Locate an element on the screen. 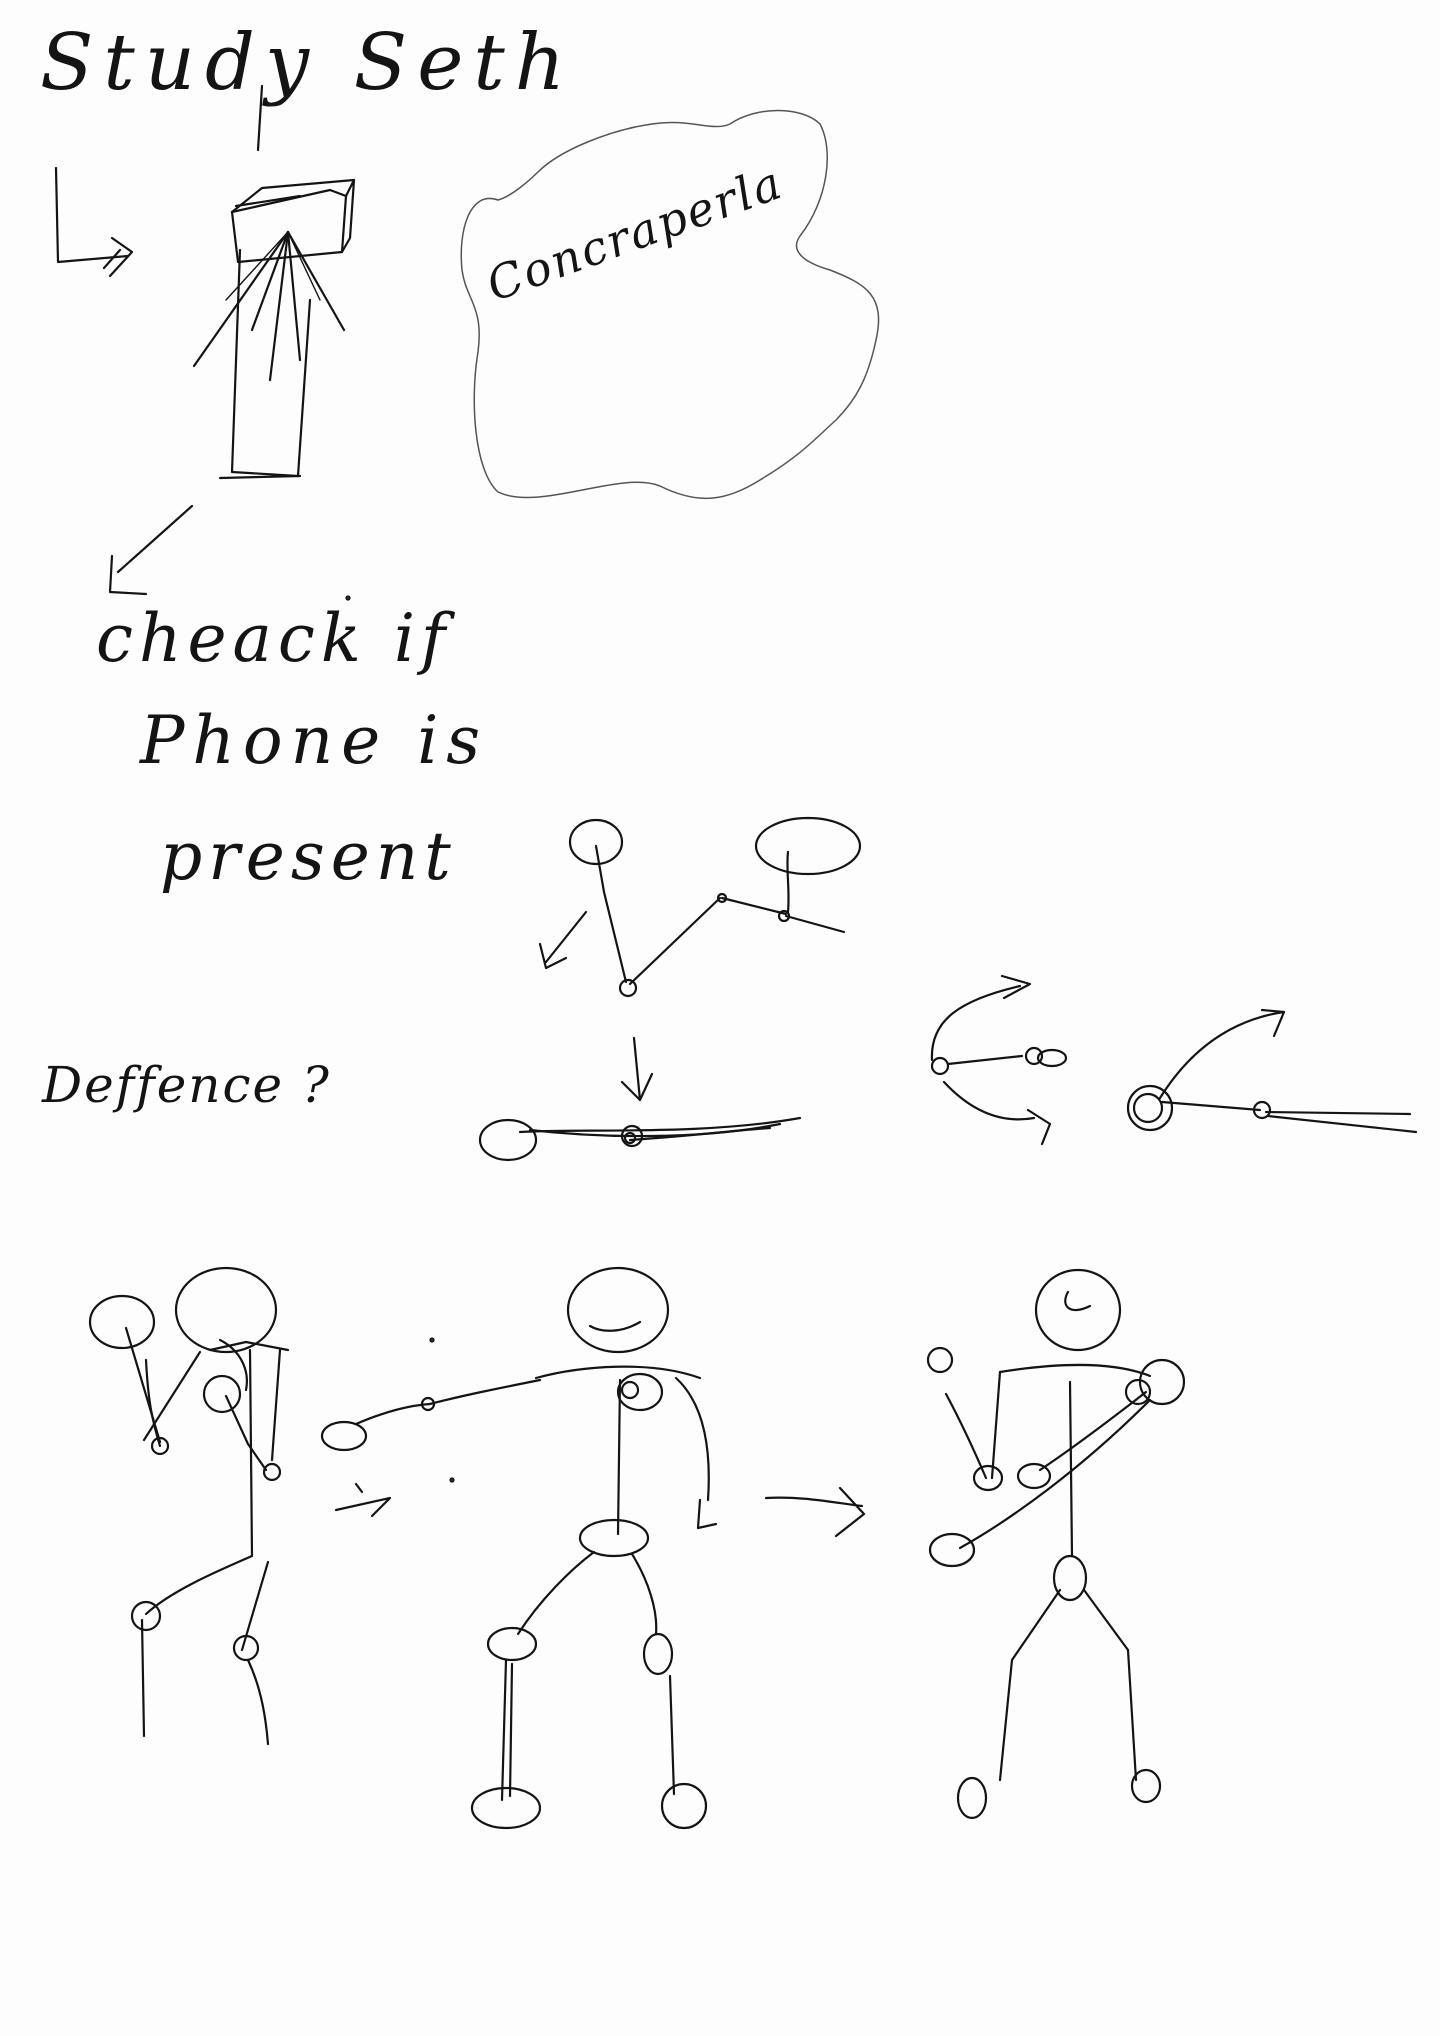  down-left-arrow is located at coordinates (151, 550).